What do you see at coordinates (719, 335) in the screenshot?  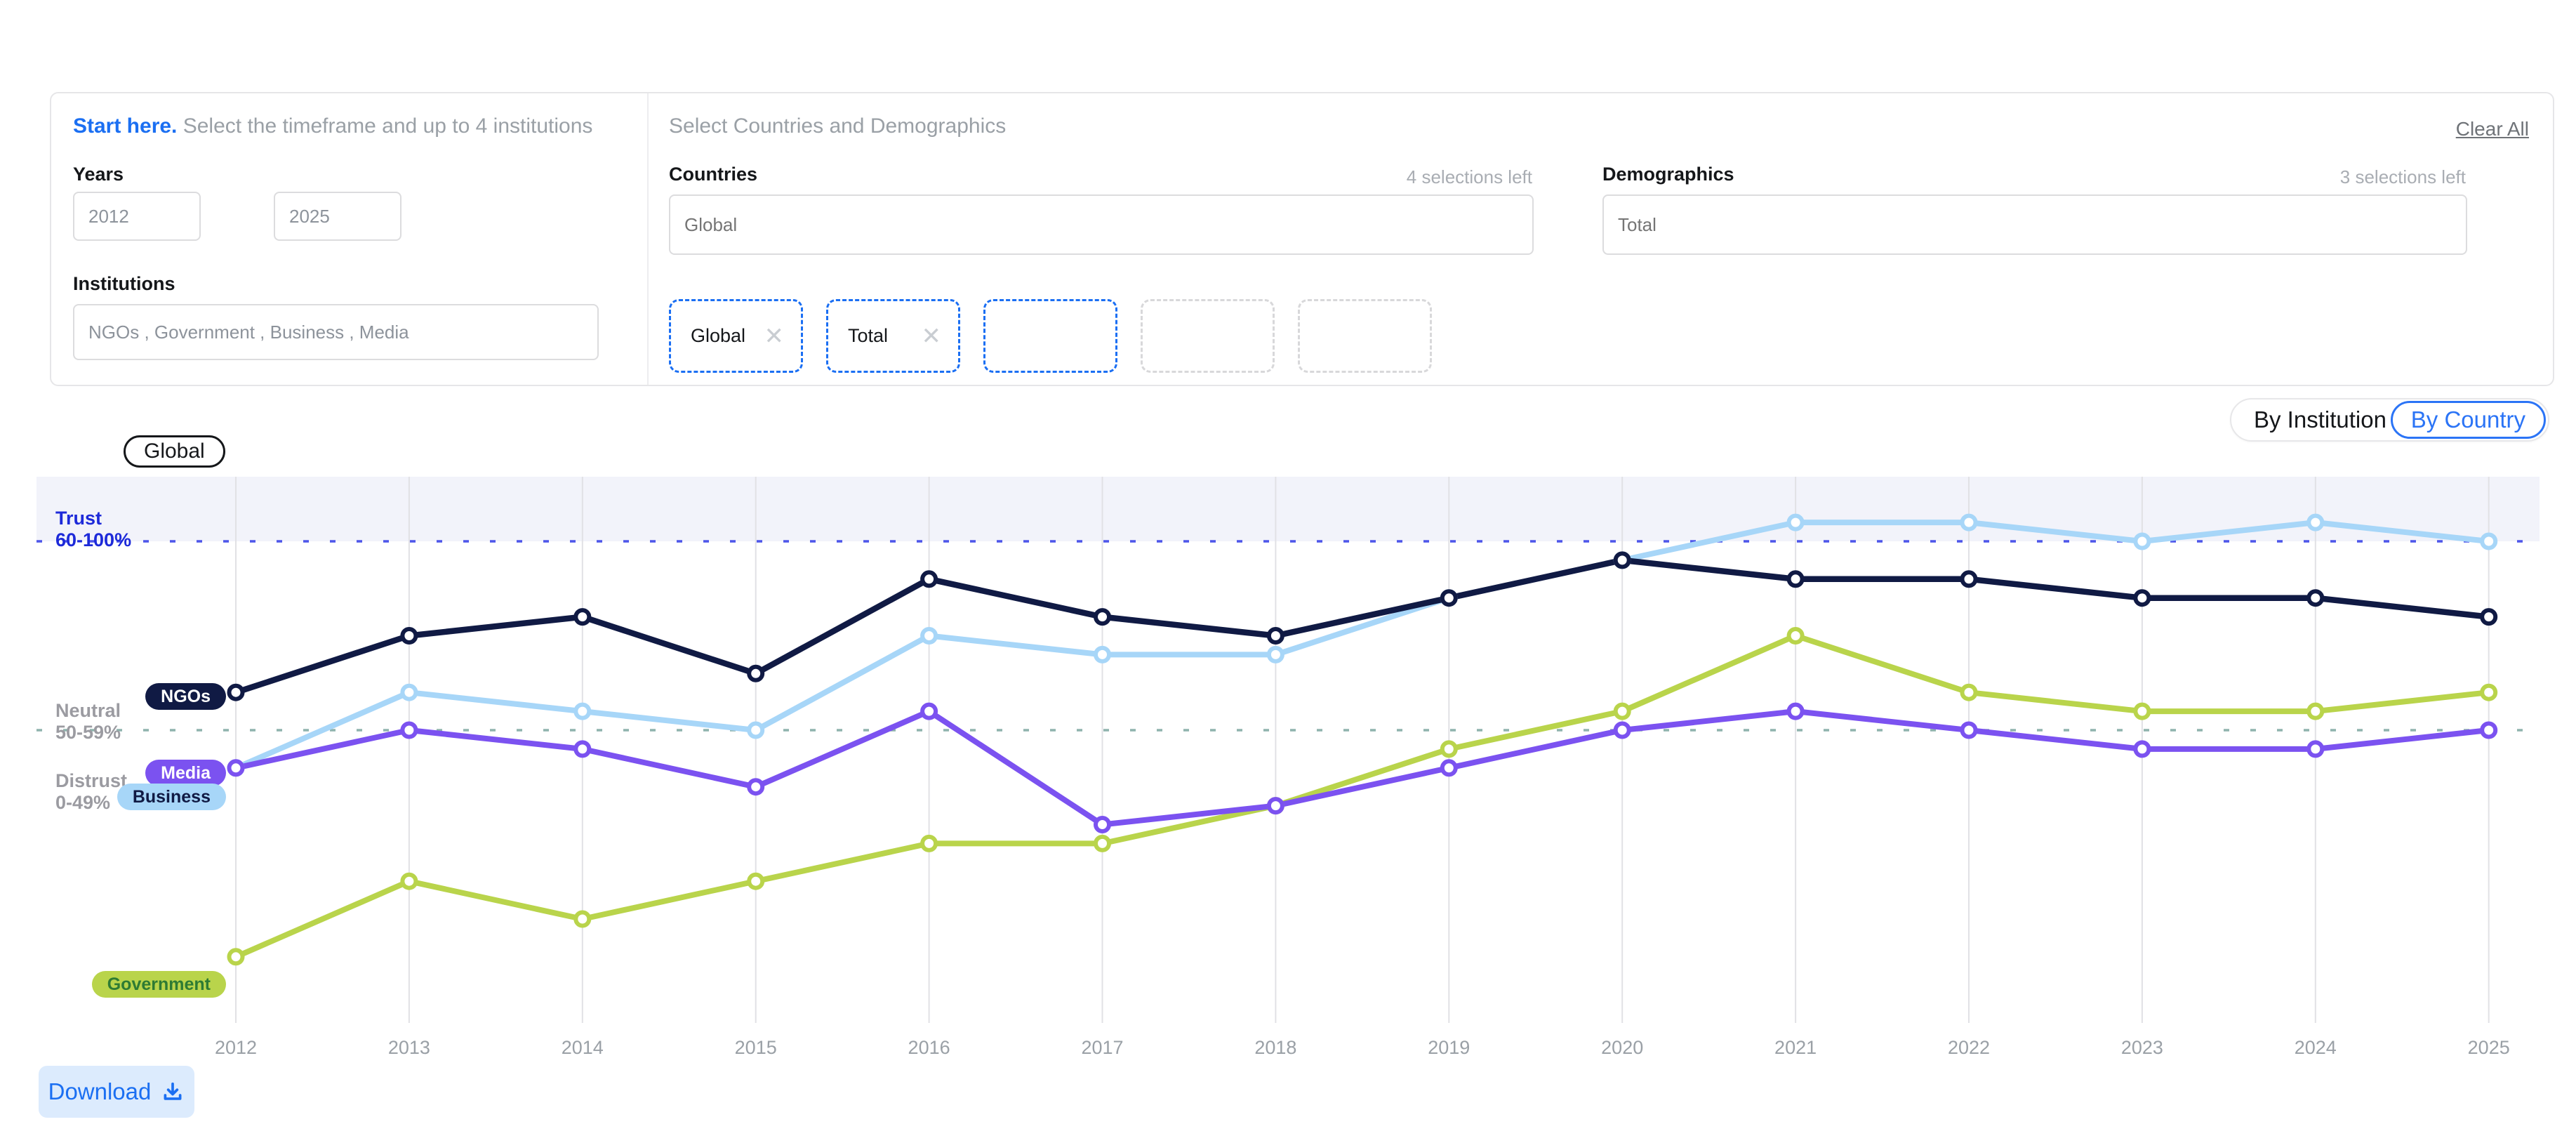 I see `chip-label: Global` at bounding box center [719, 335].